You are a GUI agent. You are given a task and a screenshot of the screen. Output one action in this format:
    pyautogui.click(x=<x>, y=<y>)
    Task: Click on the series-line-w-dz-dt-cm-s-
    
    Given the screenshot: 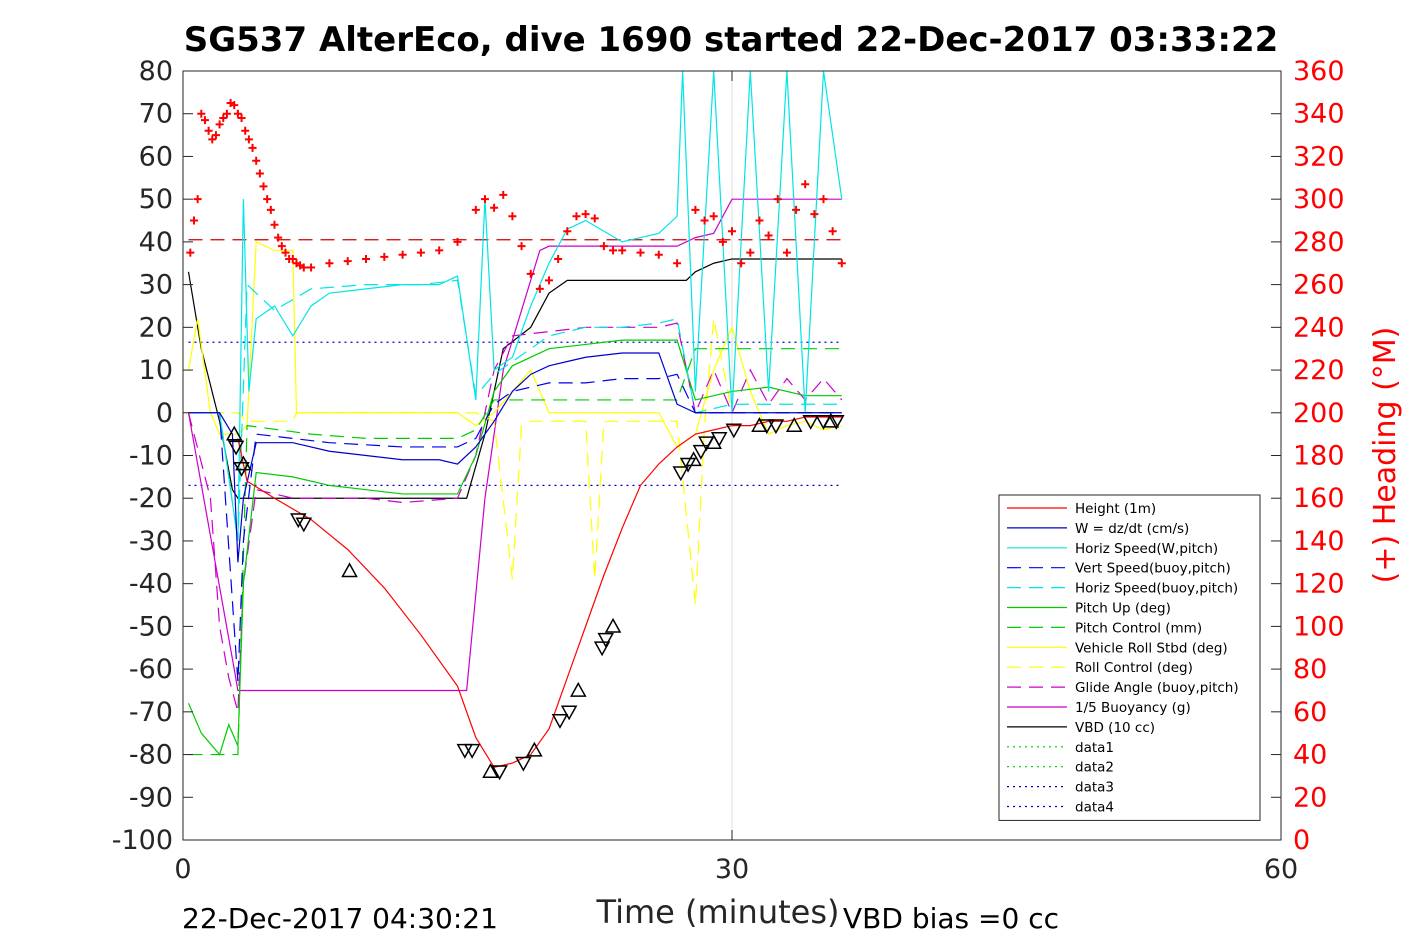 What is the action you would take?
    pyautogui.click(x=515, y=457)
    